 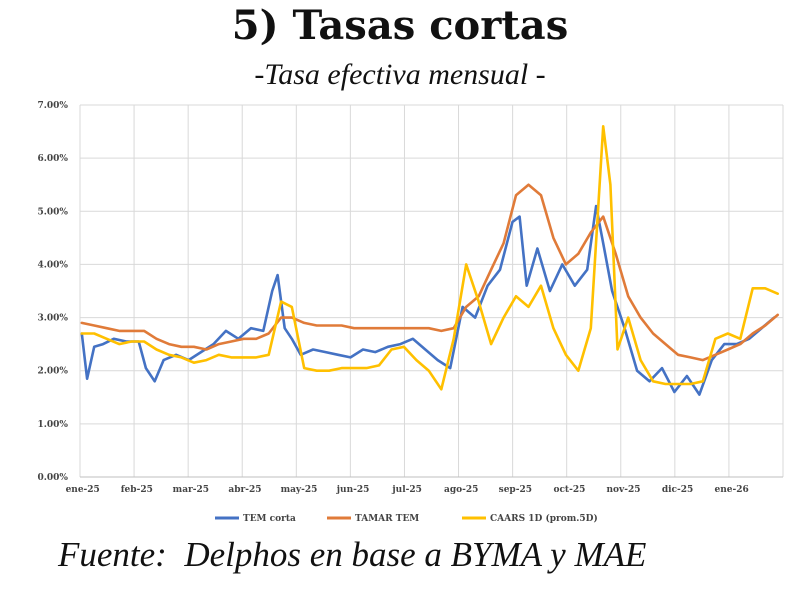 I want to click on y-tick-label: 1.00%, so click(x=53, y=425).